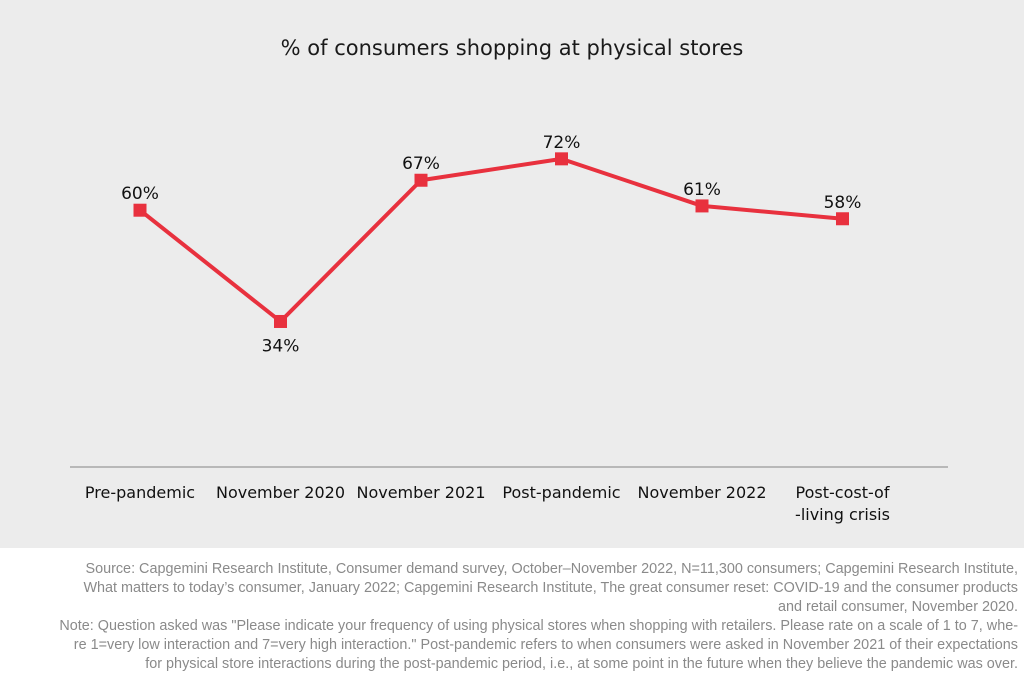 Image resolution: width=1024 pixels, height=687 pixels. I want to click on data-label: 34%, so click(281, 346).